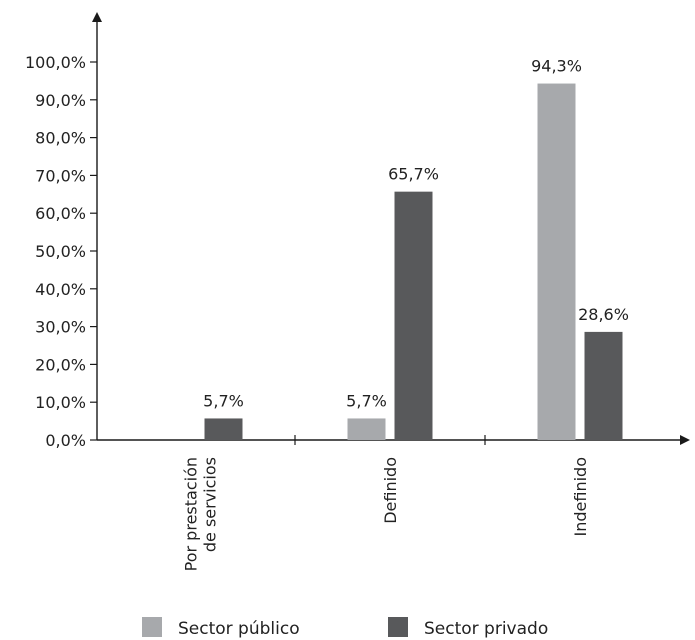 The height and width of the screenshot is (640, 695). What do you see at coordinates (60, 175) in the screenshot?
I see `y-tick-label: 70,0%` at bounding box center [60, 175].